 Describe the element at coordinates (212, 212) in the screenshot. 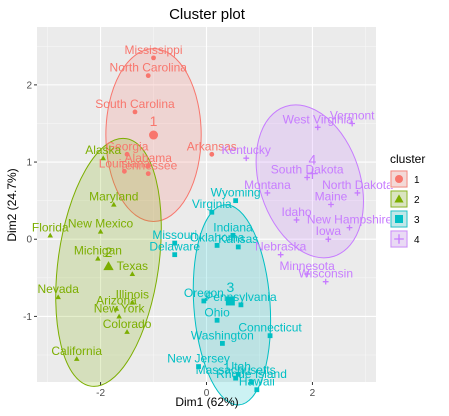

I see `point-virginia` at that location.